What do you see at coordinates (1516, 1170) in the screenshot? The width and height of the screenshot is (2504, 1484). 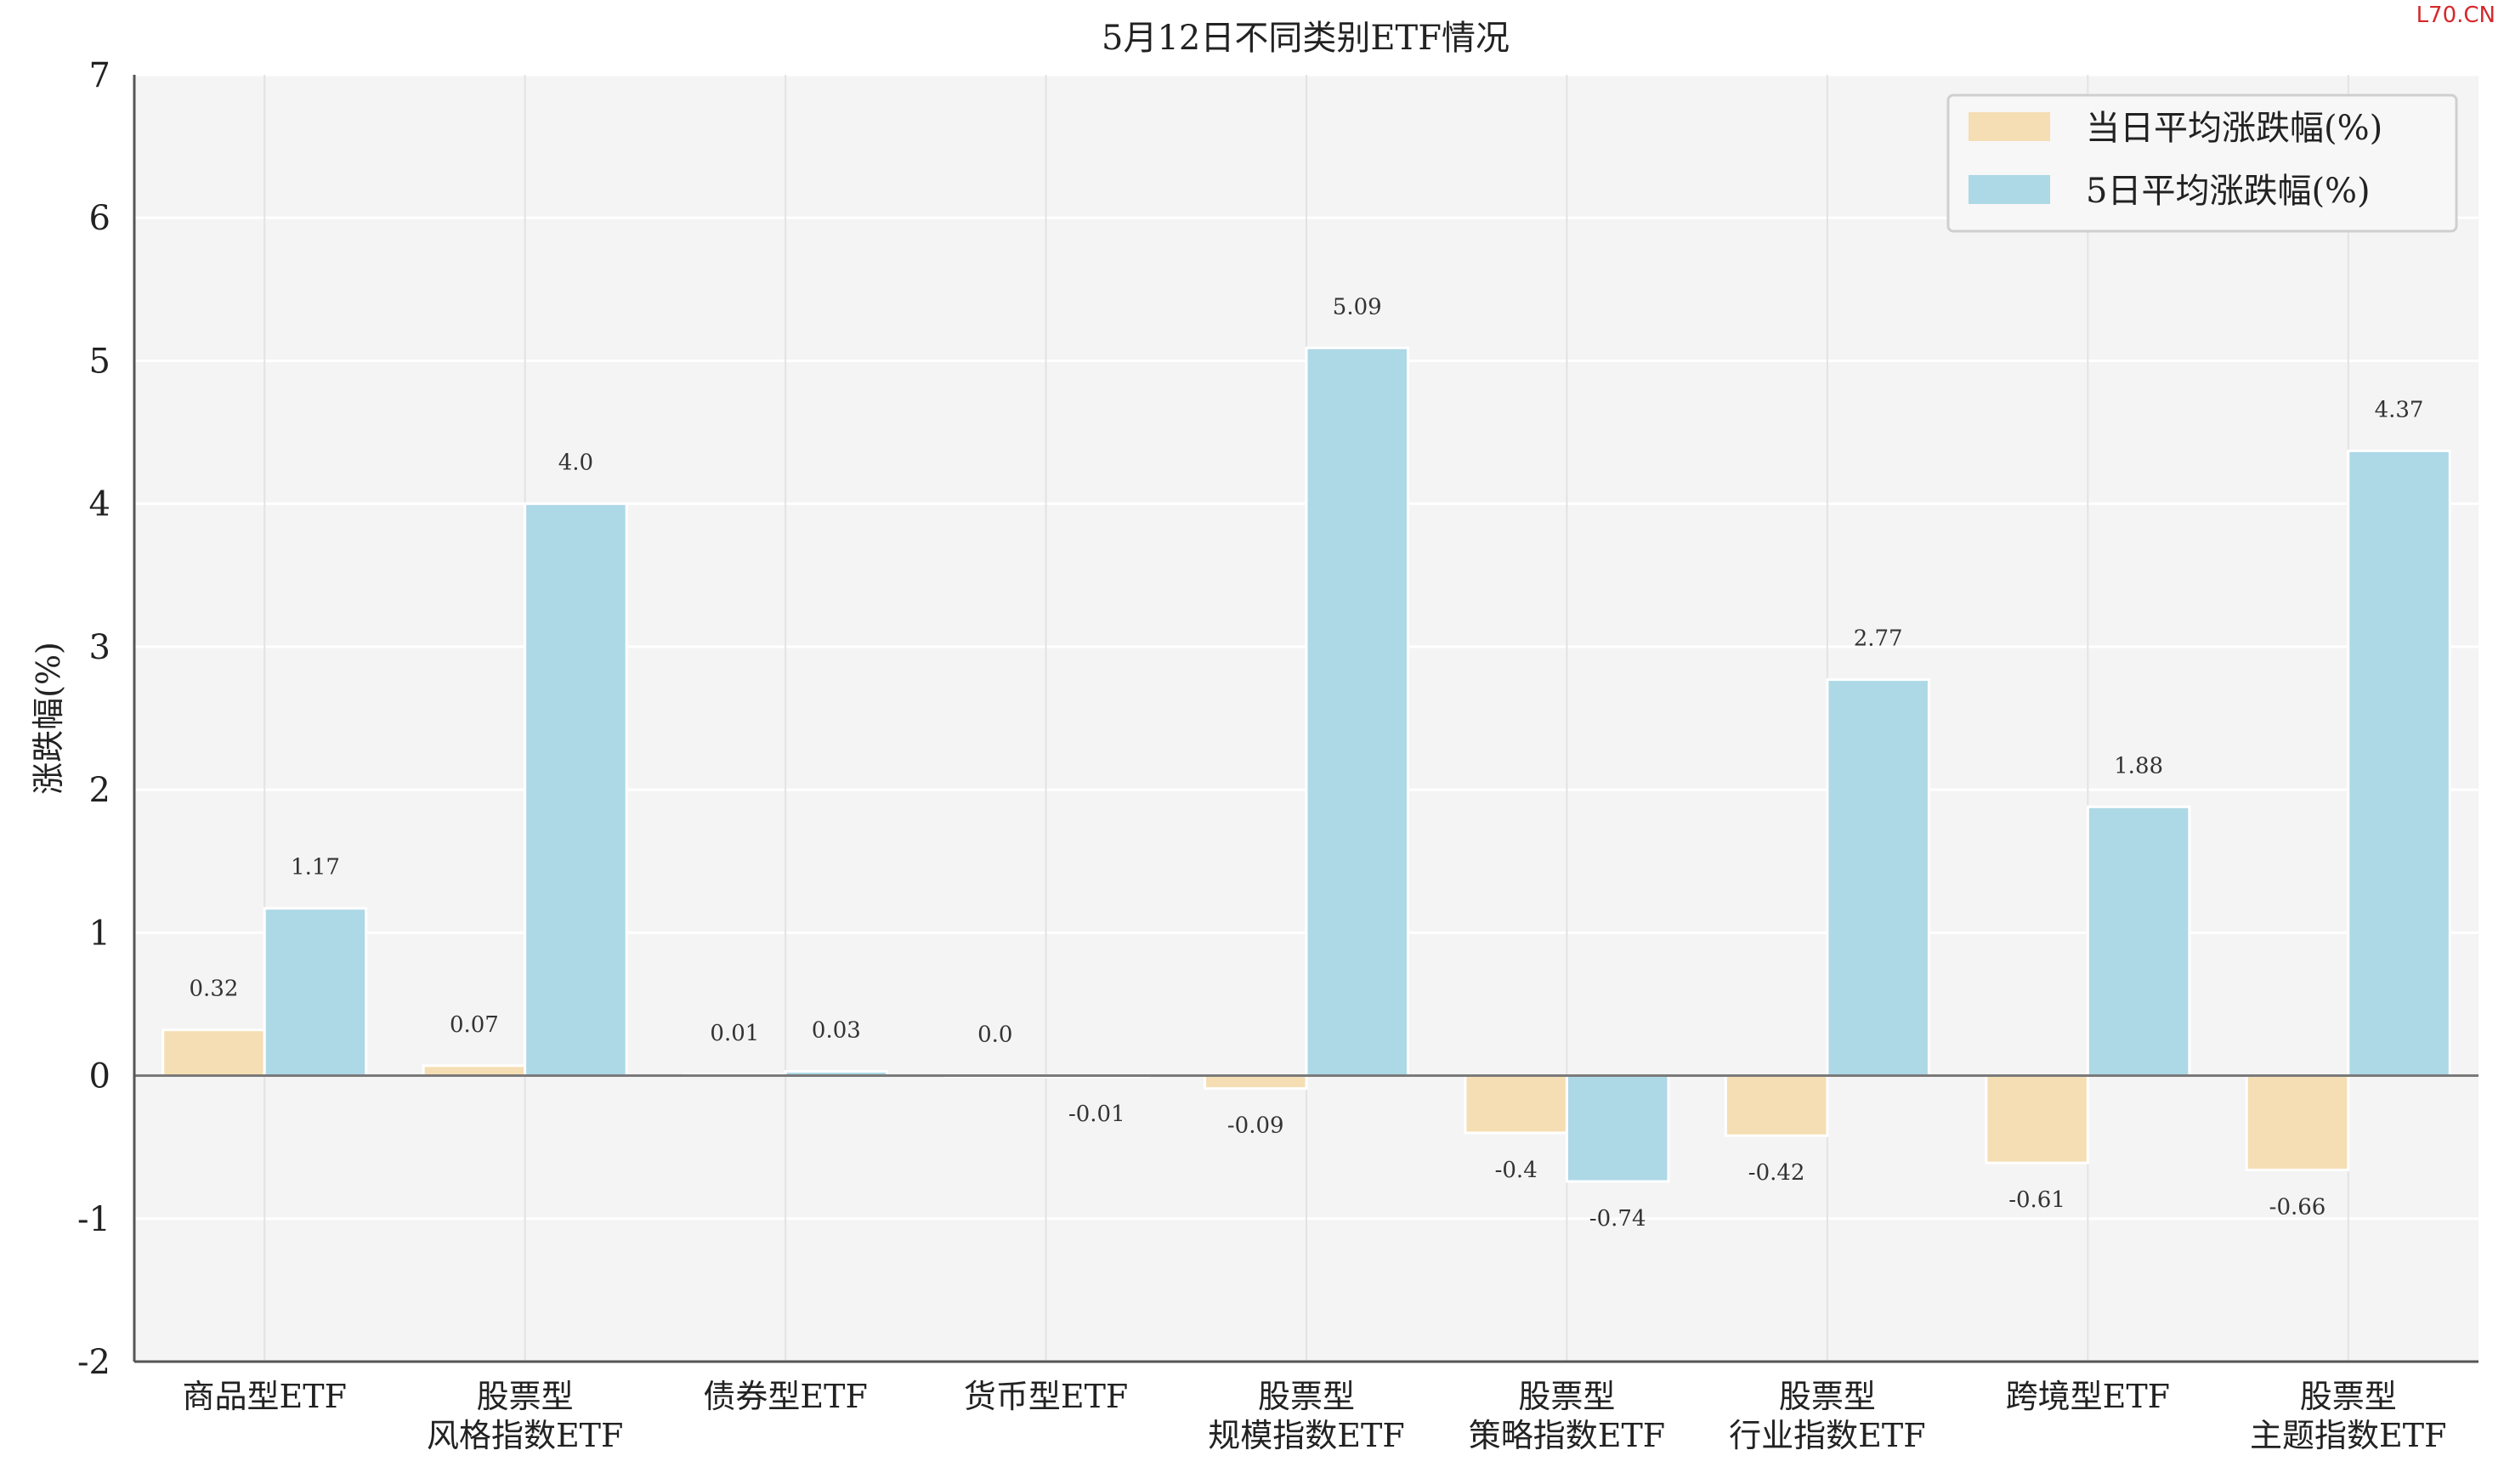 I see `data-label: -0.4` at bounding box center [1516, 1170].